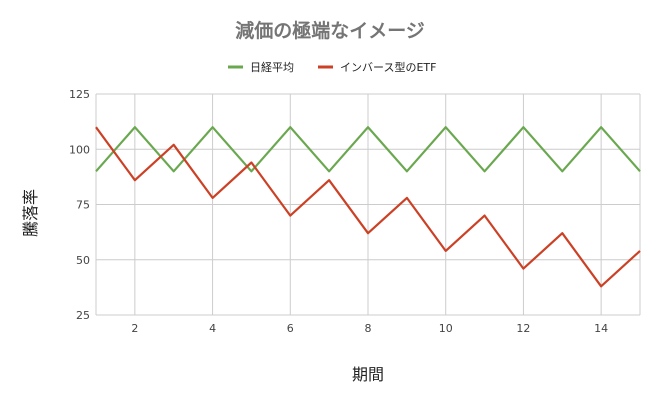 The image size is (660, 405). I want to click on x-axis-ticks: 2 4 6 8 10 12 14, so click(369, 328).